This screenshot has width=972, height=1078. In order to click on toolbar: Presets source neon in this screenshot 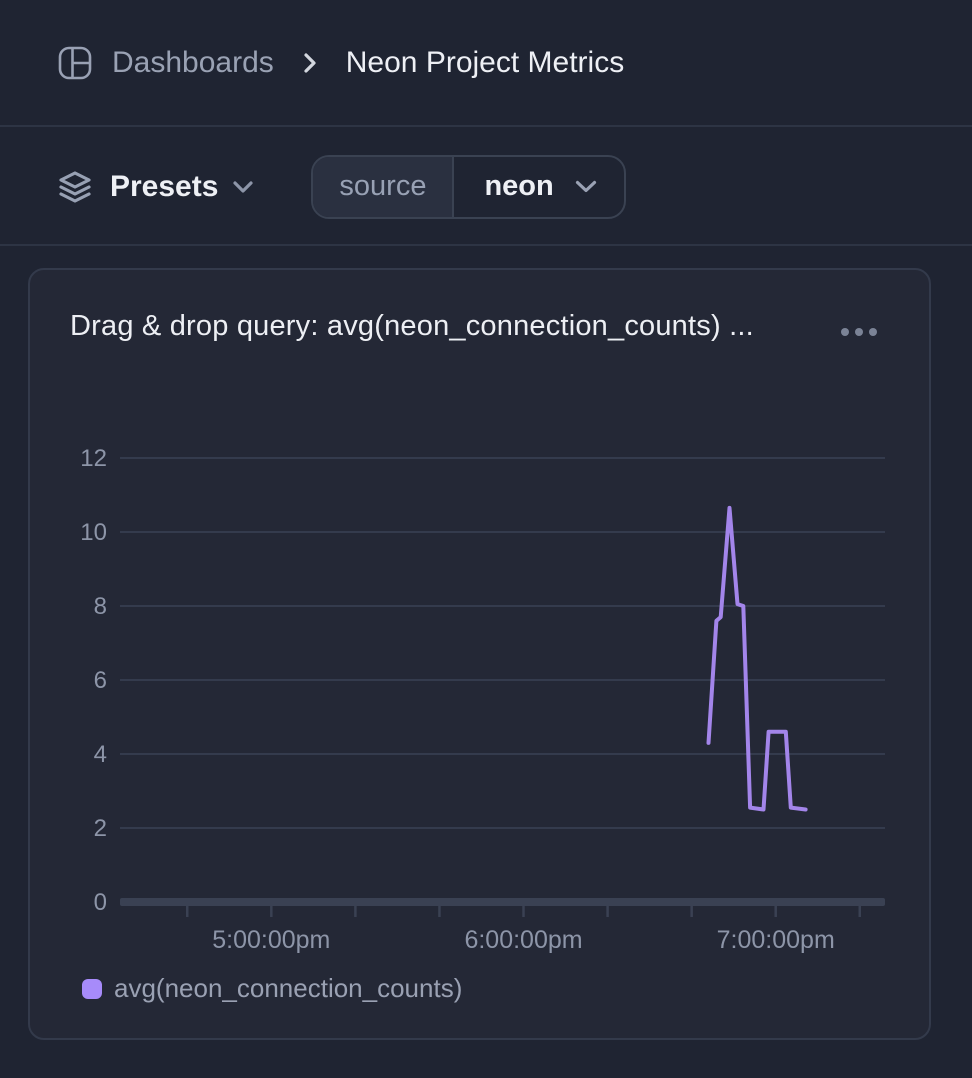, I will do `click(486, 187)`.